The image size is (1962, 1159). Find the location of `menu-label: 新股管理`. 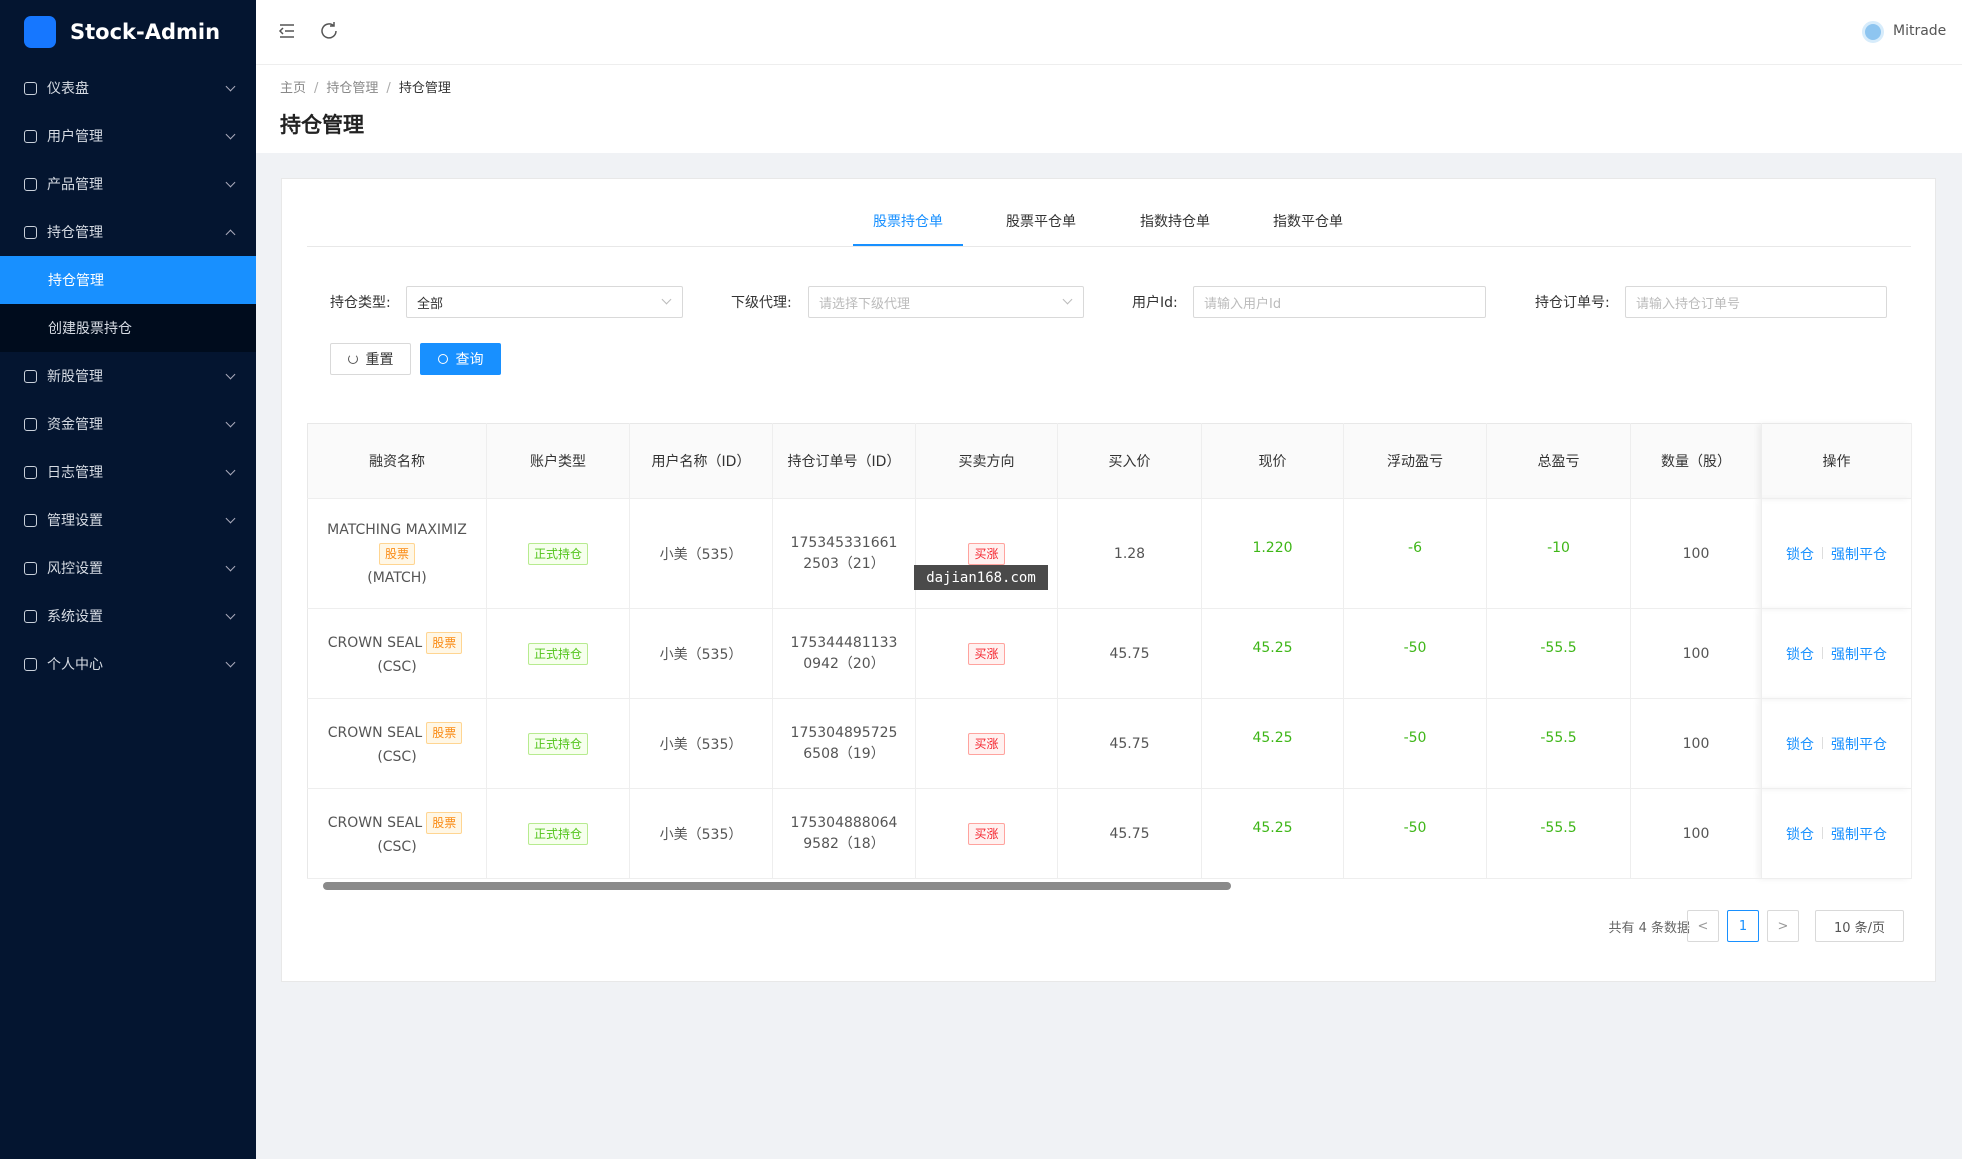

menu-label: 新股管理 is located at coordinates (75, 377).